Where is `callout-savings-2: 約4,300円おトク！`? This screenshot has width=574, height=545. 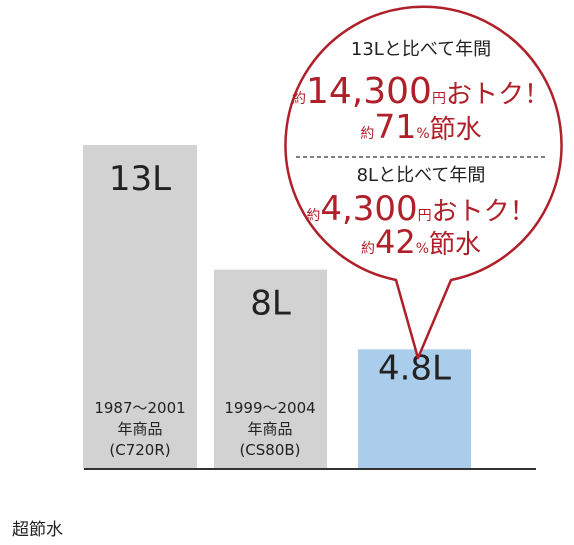
callout-savings-2: 約4,300円おトク！ is located at coordinates (420, 209).